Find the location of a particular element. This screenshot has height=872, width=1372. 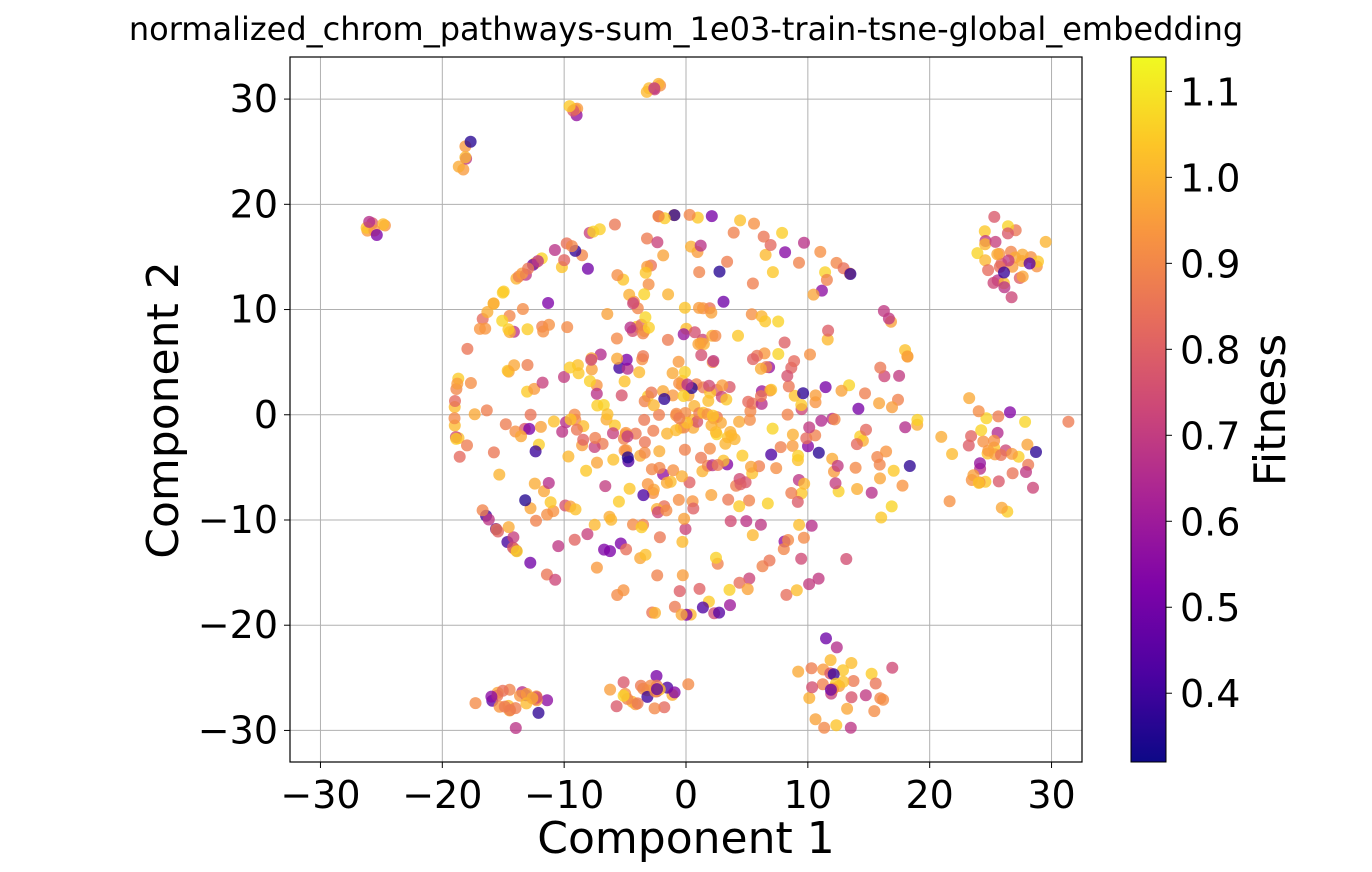

colorbar-tick-label: 1.0 is located at coordinates (1210, 178).